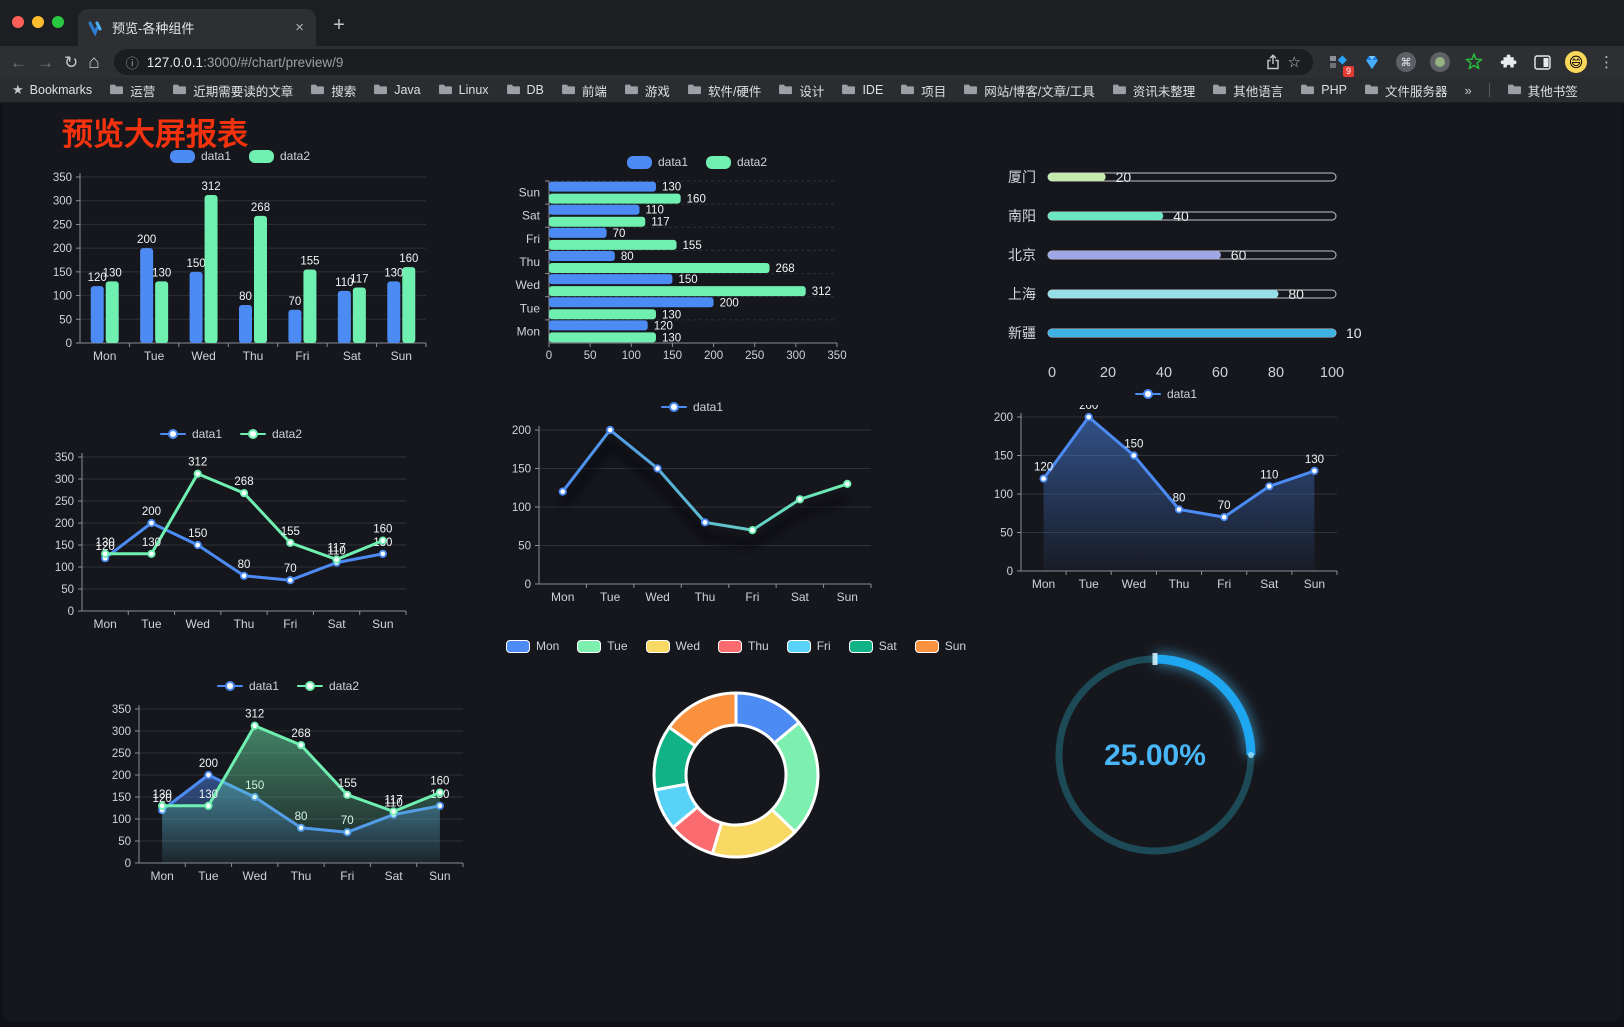 This screenshot has height=1027, width=1624. I want to click on bookmark-label: 资讯未整理, so click(1164, 91).